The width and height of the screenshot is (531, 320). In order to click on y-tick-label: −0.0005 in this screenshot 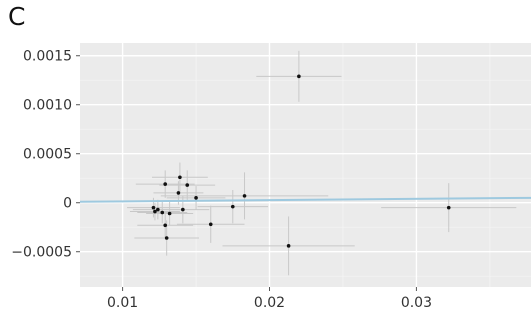, I will do `click(41, 253)`.